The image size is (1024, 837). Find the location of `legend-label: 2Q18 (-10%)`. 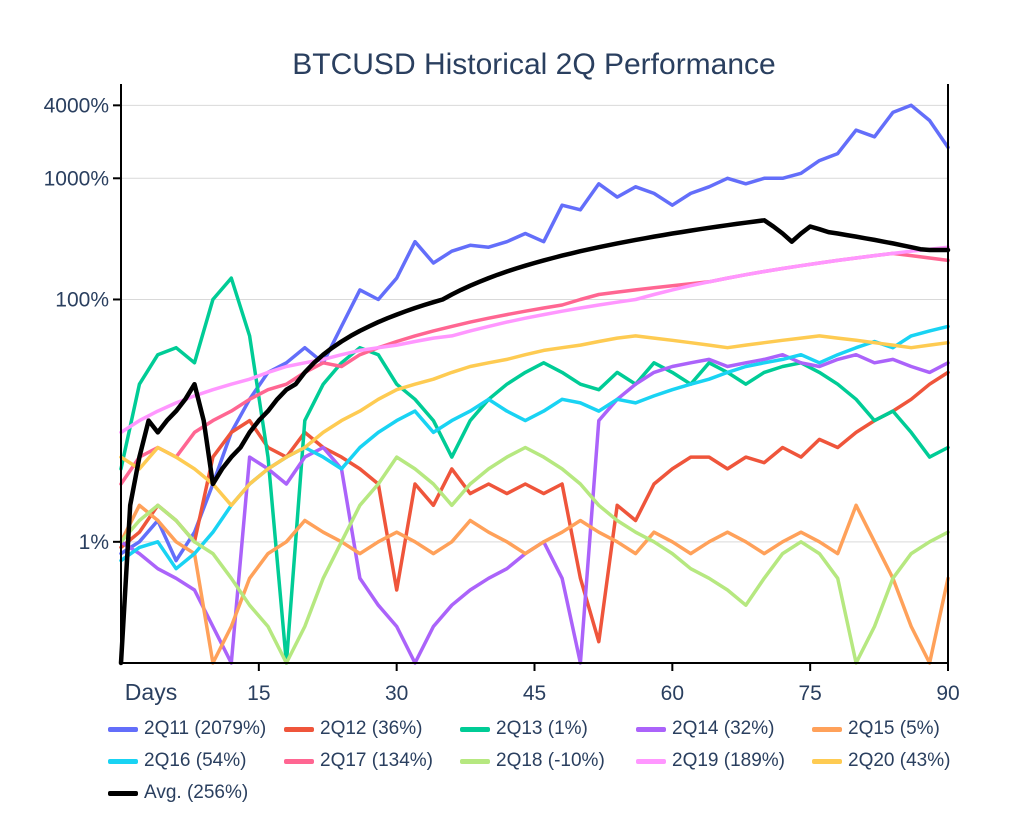

legend-label: 2Q18 (-10%) is located at coordinates (550, 760).